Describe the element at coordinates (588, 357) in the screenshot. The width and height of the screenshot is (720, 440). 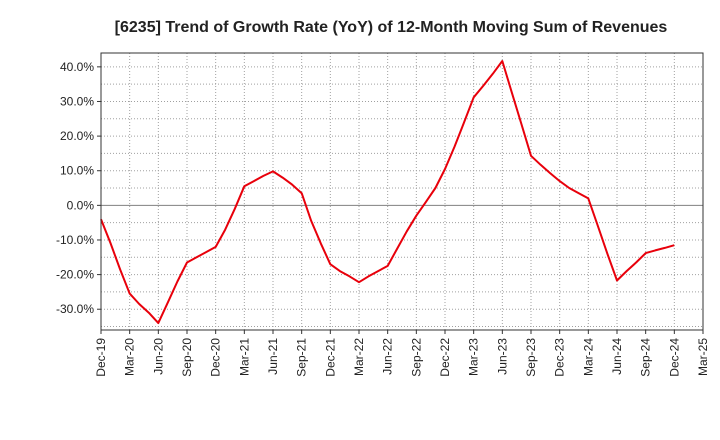
I see `x-tick-label: Mar-24` at that location.